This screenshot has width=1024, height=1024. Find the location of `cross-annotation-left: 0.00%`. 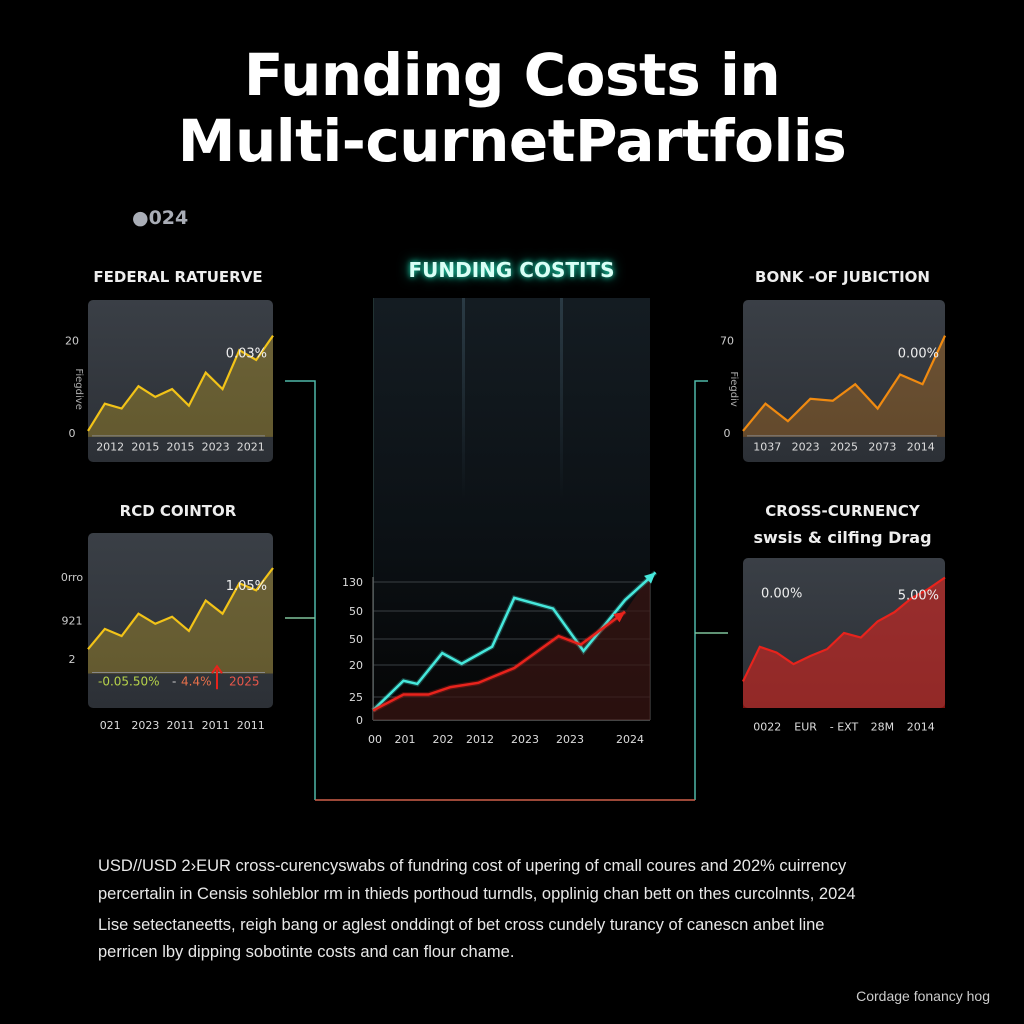

cross-annotation-left: 0.00% is located at coordinates (781, 594).